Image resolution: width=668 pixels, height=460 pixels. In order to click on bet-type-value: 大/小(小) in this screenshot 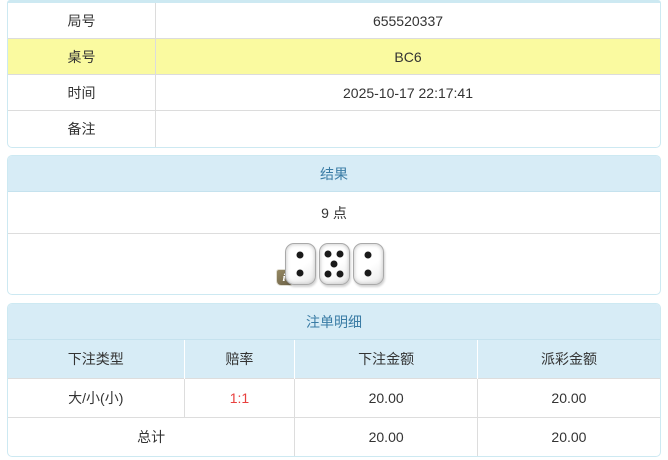, I will do `click(96, 397)`.